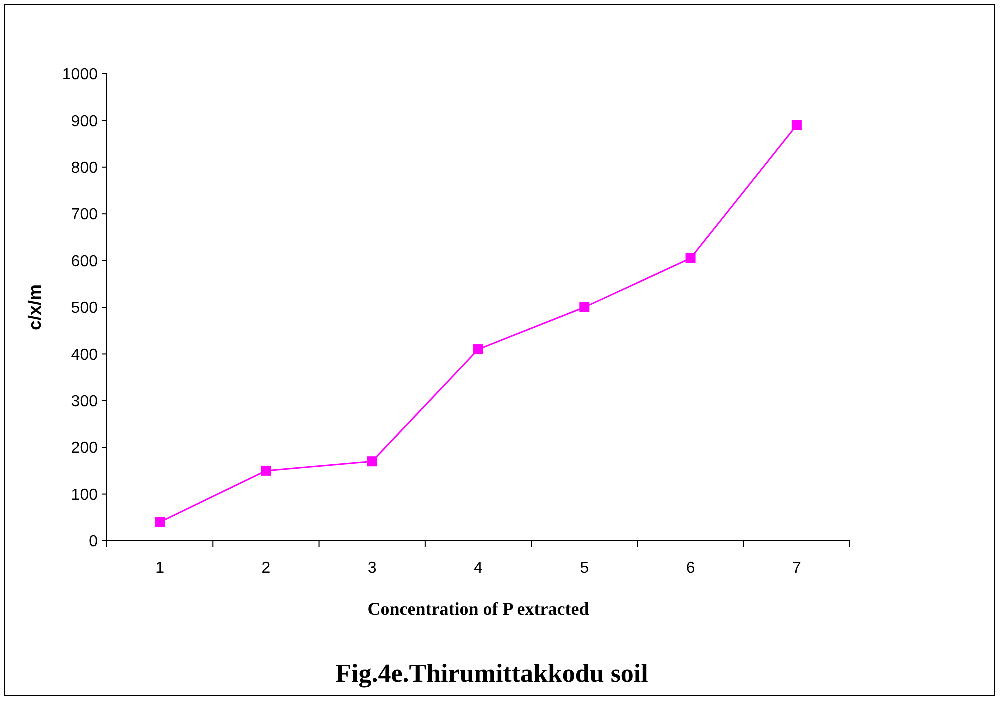  Describe the element at coordinates (84, 215) in the screenshot. I see `y-tick-label: 700` at that location.